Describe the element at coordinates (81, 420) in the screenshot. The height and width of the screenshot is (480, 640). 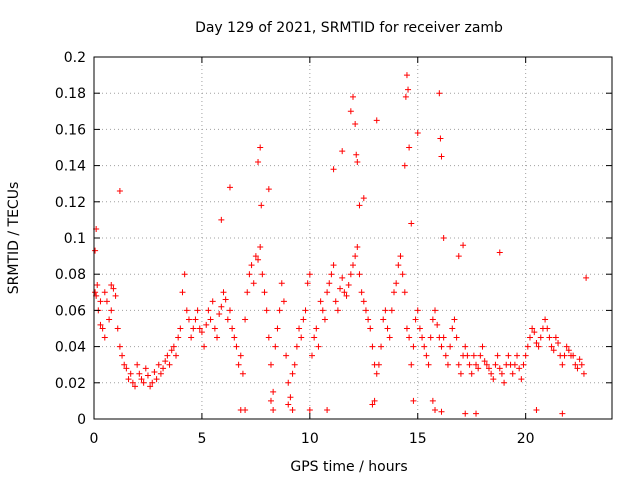
I see `y-tick-label: 0` at that location.